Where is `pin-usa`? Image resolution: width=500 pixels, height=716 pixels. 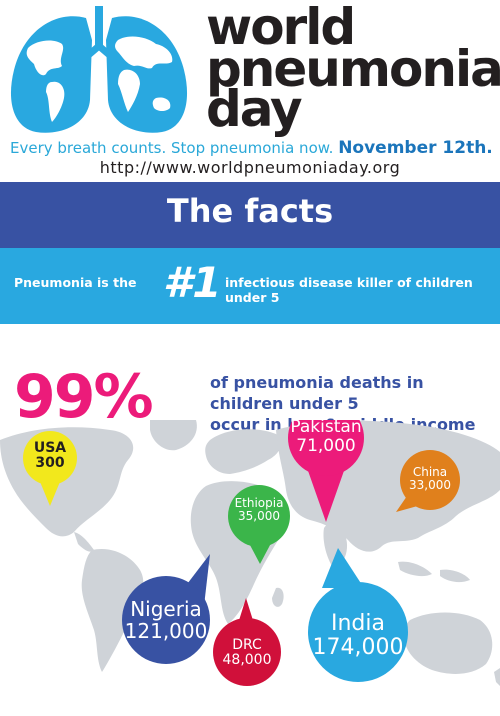
pin-usa is located at coordinates (50, 468).